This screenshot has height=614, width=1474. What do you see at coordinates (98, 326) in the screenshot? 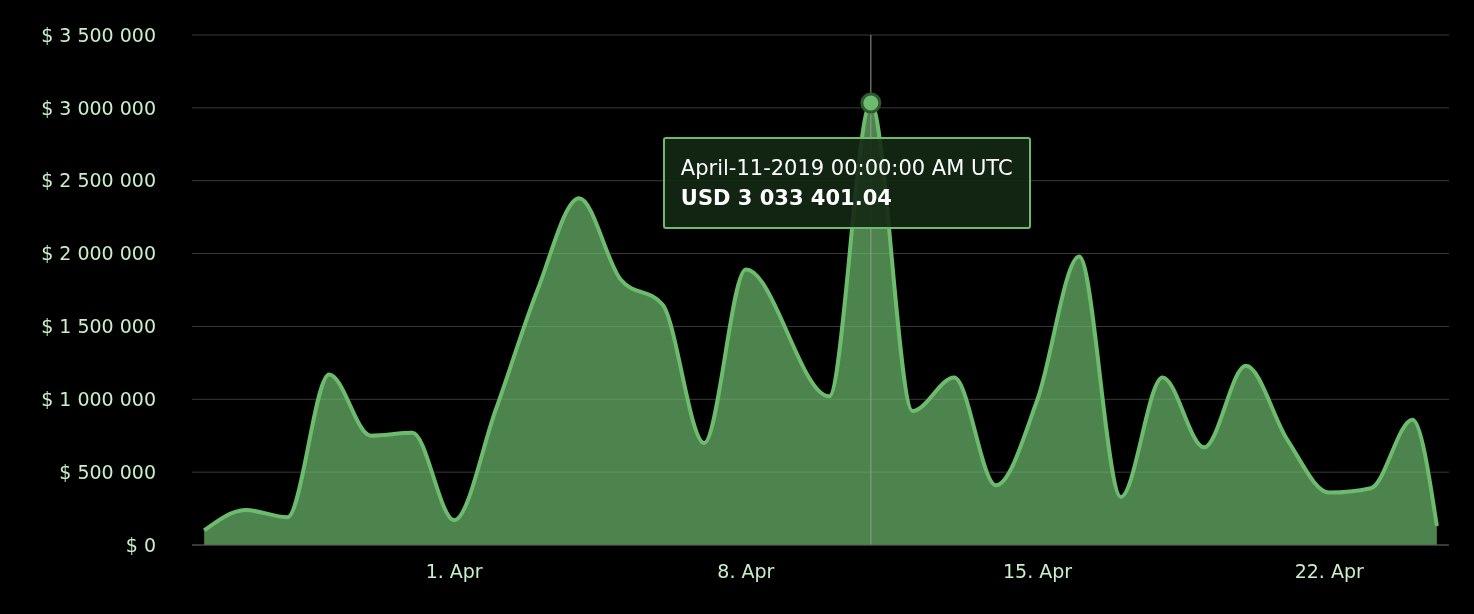
I see `y-tick-label: $ 1 500 000` at bounding box center [98, 326].